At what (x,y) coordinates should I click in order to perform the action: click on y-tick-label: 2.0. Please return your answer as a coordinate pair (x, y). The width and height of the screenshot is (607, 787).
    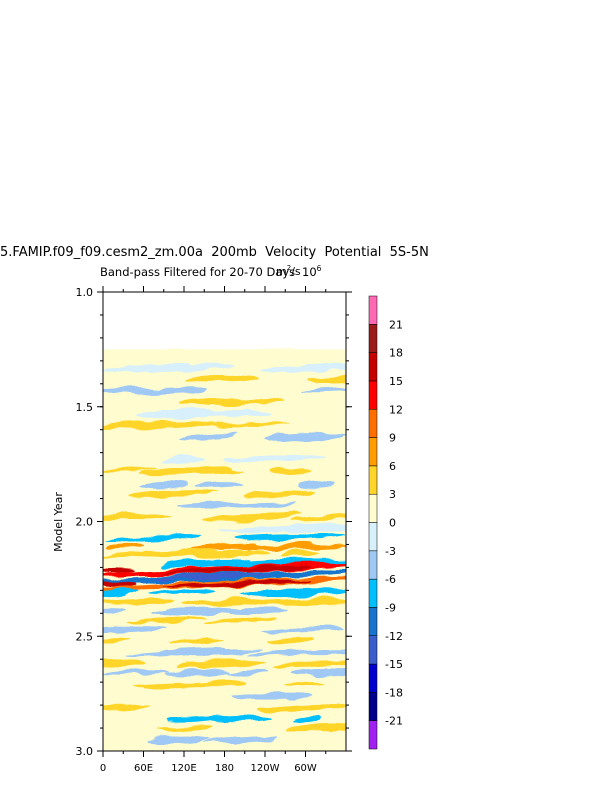
    Looking at the image, I should click on (85, 522).